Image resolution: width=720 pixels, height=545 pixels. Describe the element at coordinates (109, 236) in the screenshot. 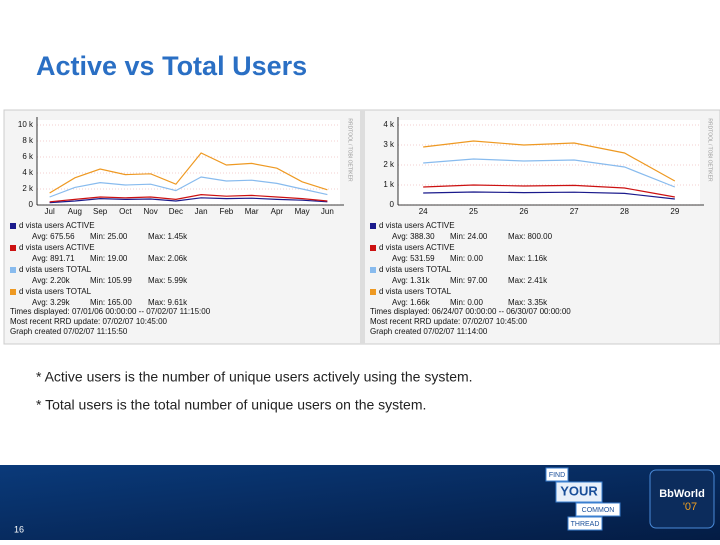

I see `legend-stat: Min: 25.00` at that location.